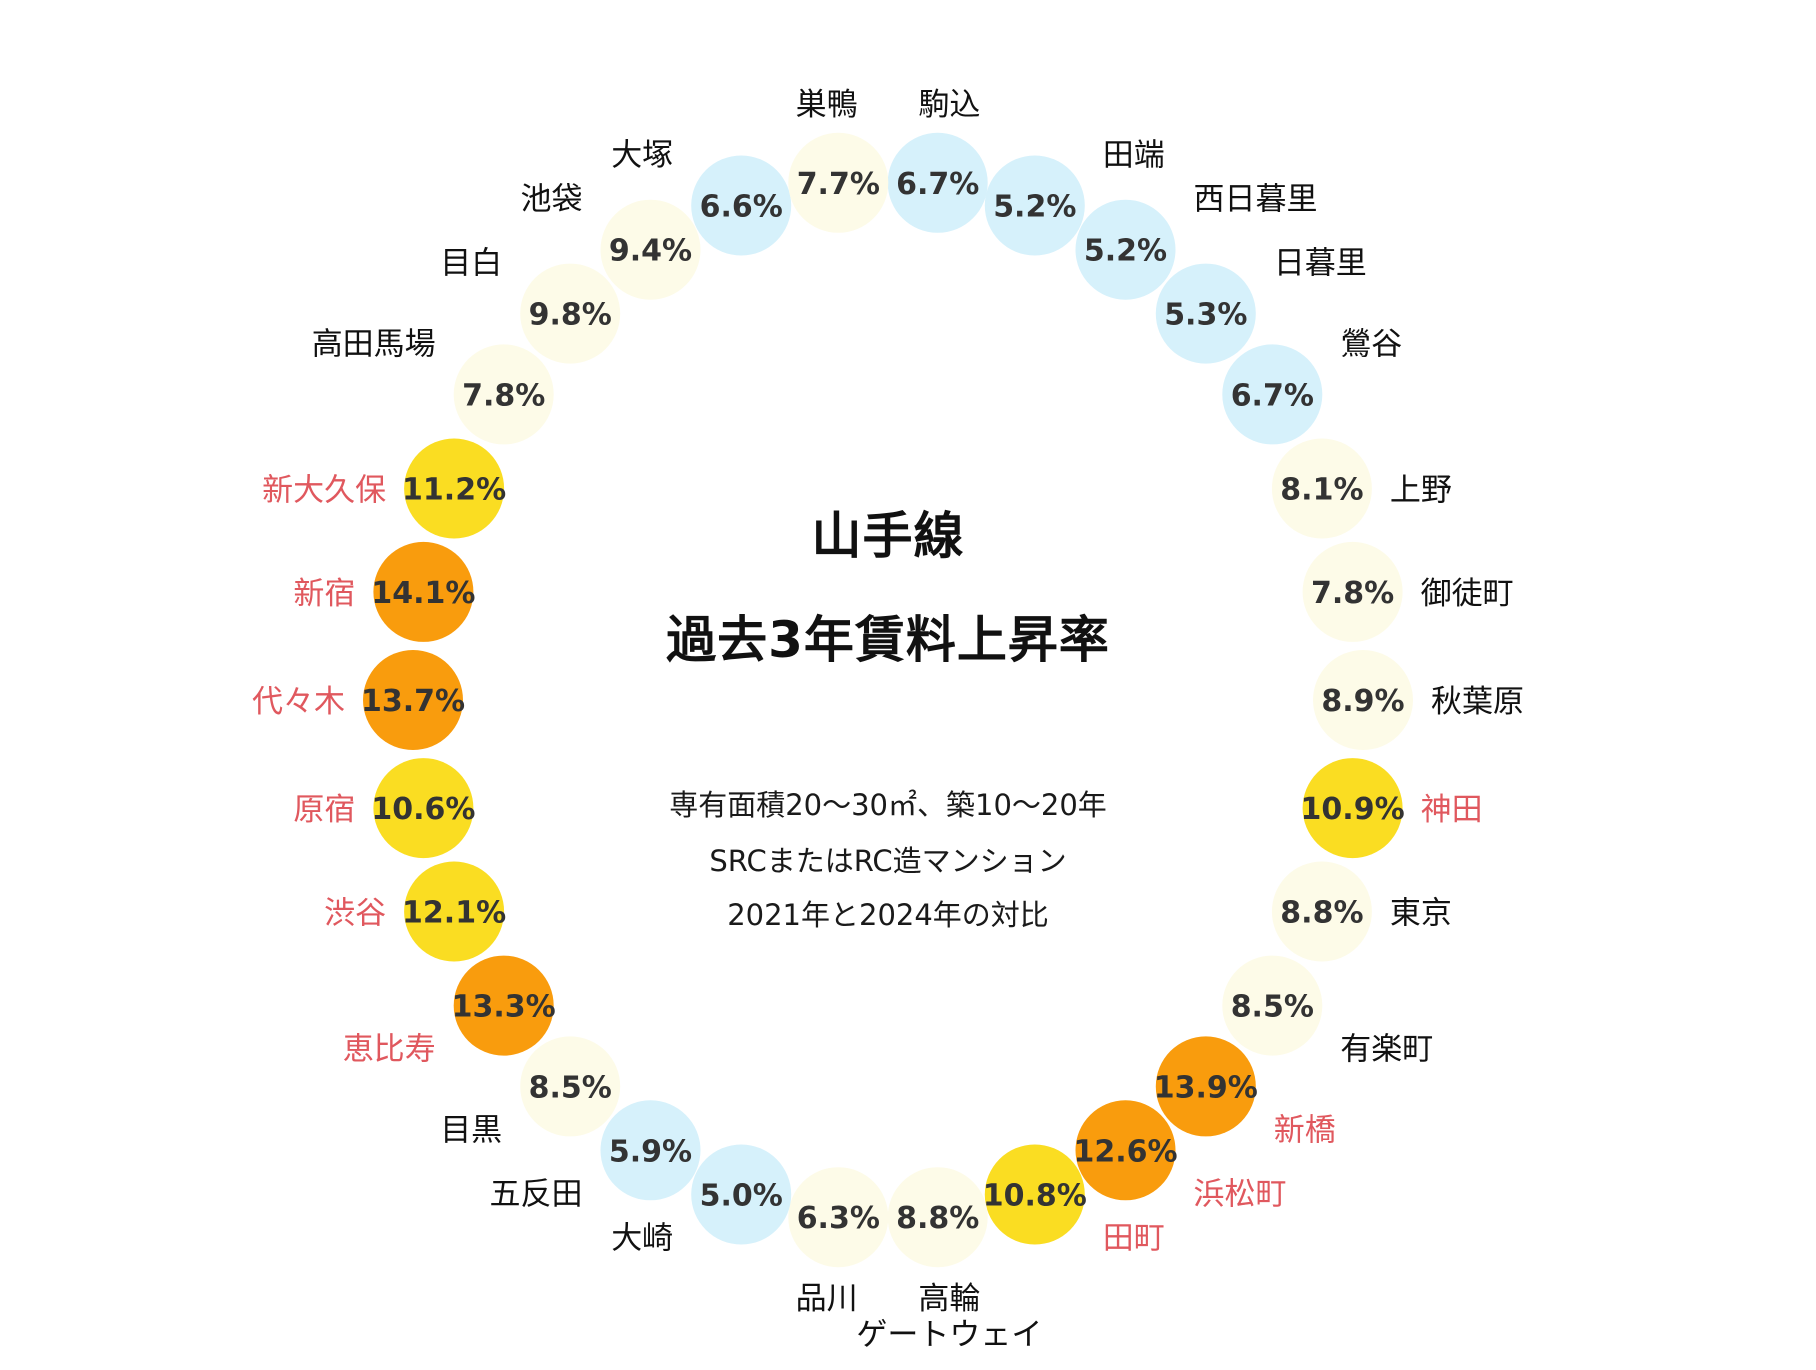 The width and height of the screenshot is (1816, 1370). I want to click on station-item: 9.4% 池袋, so click(611, 241).